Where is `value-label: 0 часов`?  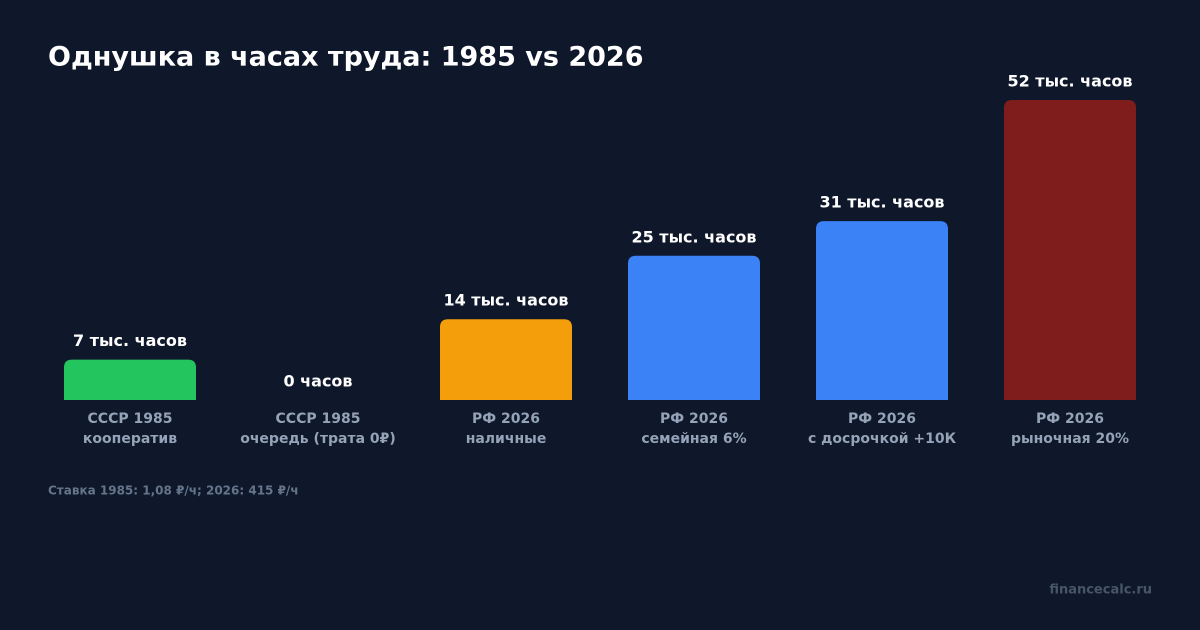
value-label: 0 часов is located at coordinates (317, 381).